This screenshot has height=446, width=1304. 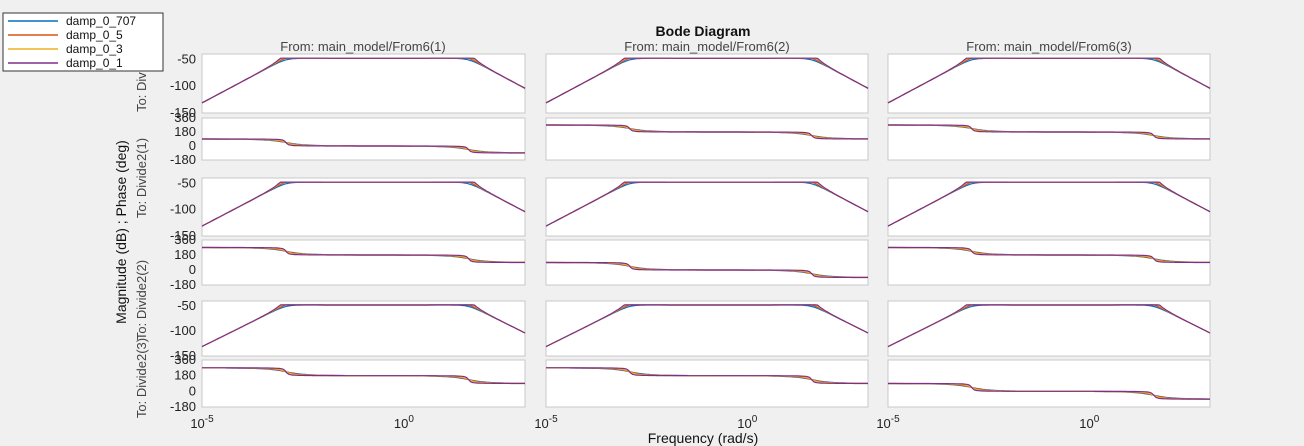 I want to click on magnitude-ytick-label-r1: -50, so click(x=186, y=58).